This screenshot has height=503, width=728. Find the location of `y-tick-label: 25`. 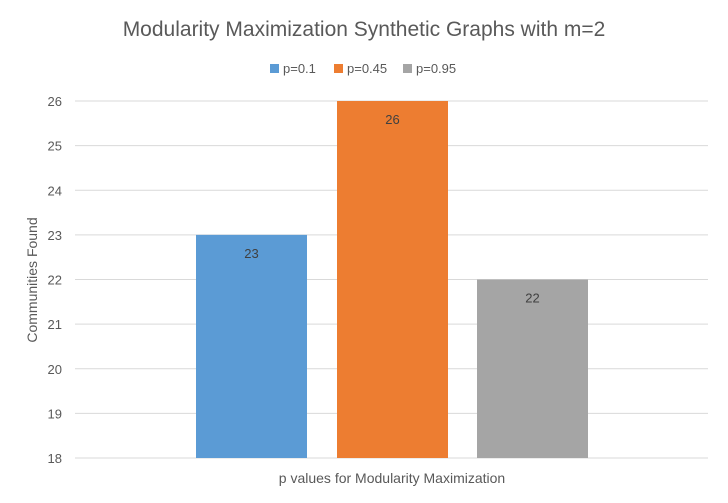

y-tick-label: 25 is located at coordinates (55, 146).